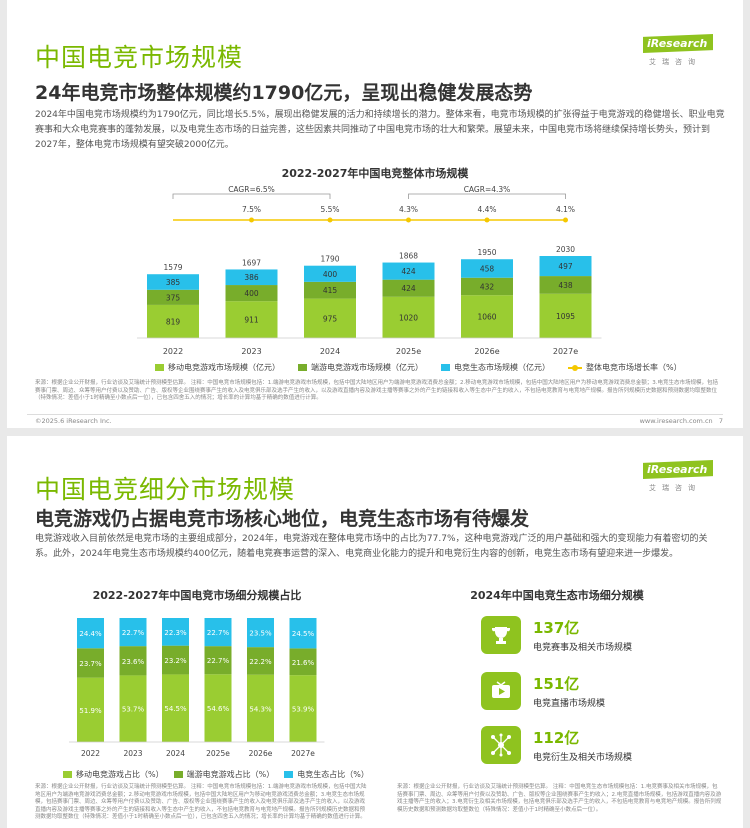  I want to click on legend-line-marker, so click(575, 367).